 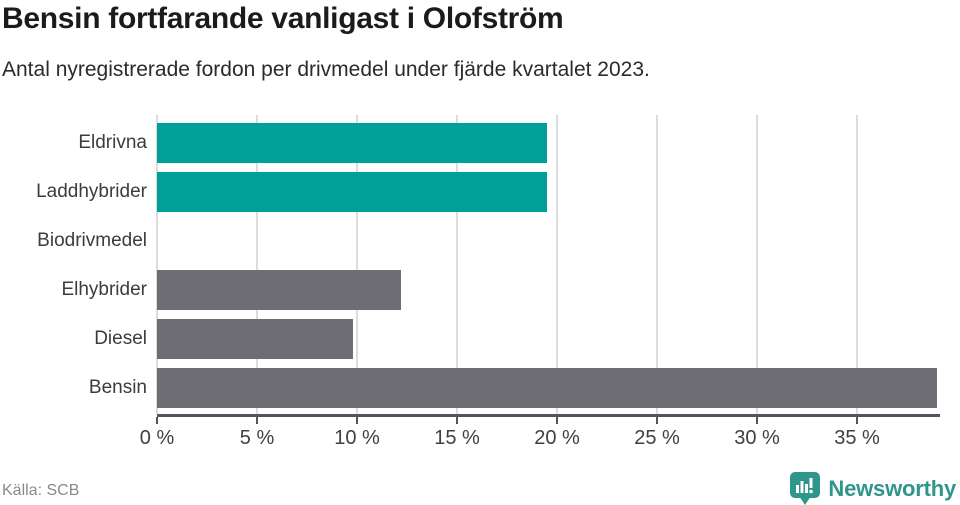 What do you see at coordinates (548, 415) in the screenshot?
I see `x-axis-line` at bounding box center [548, 415].